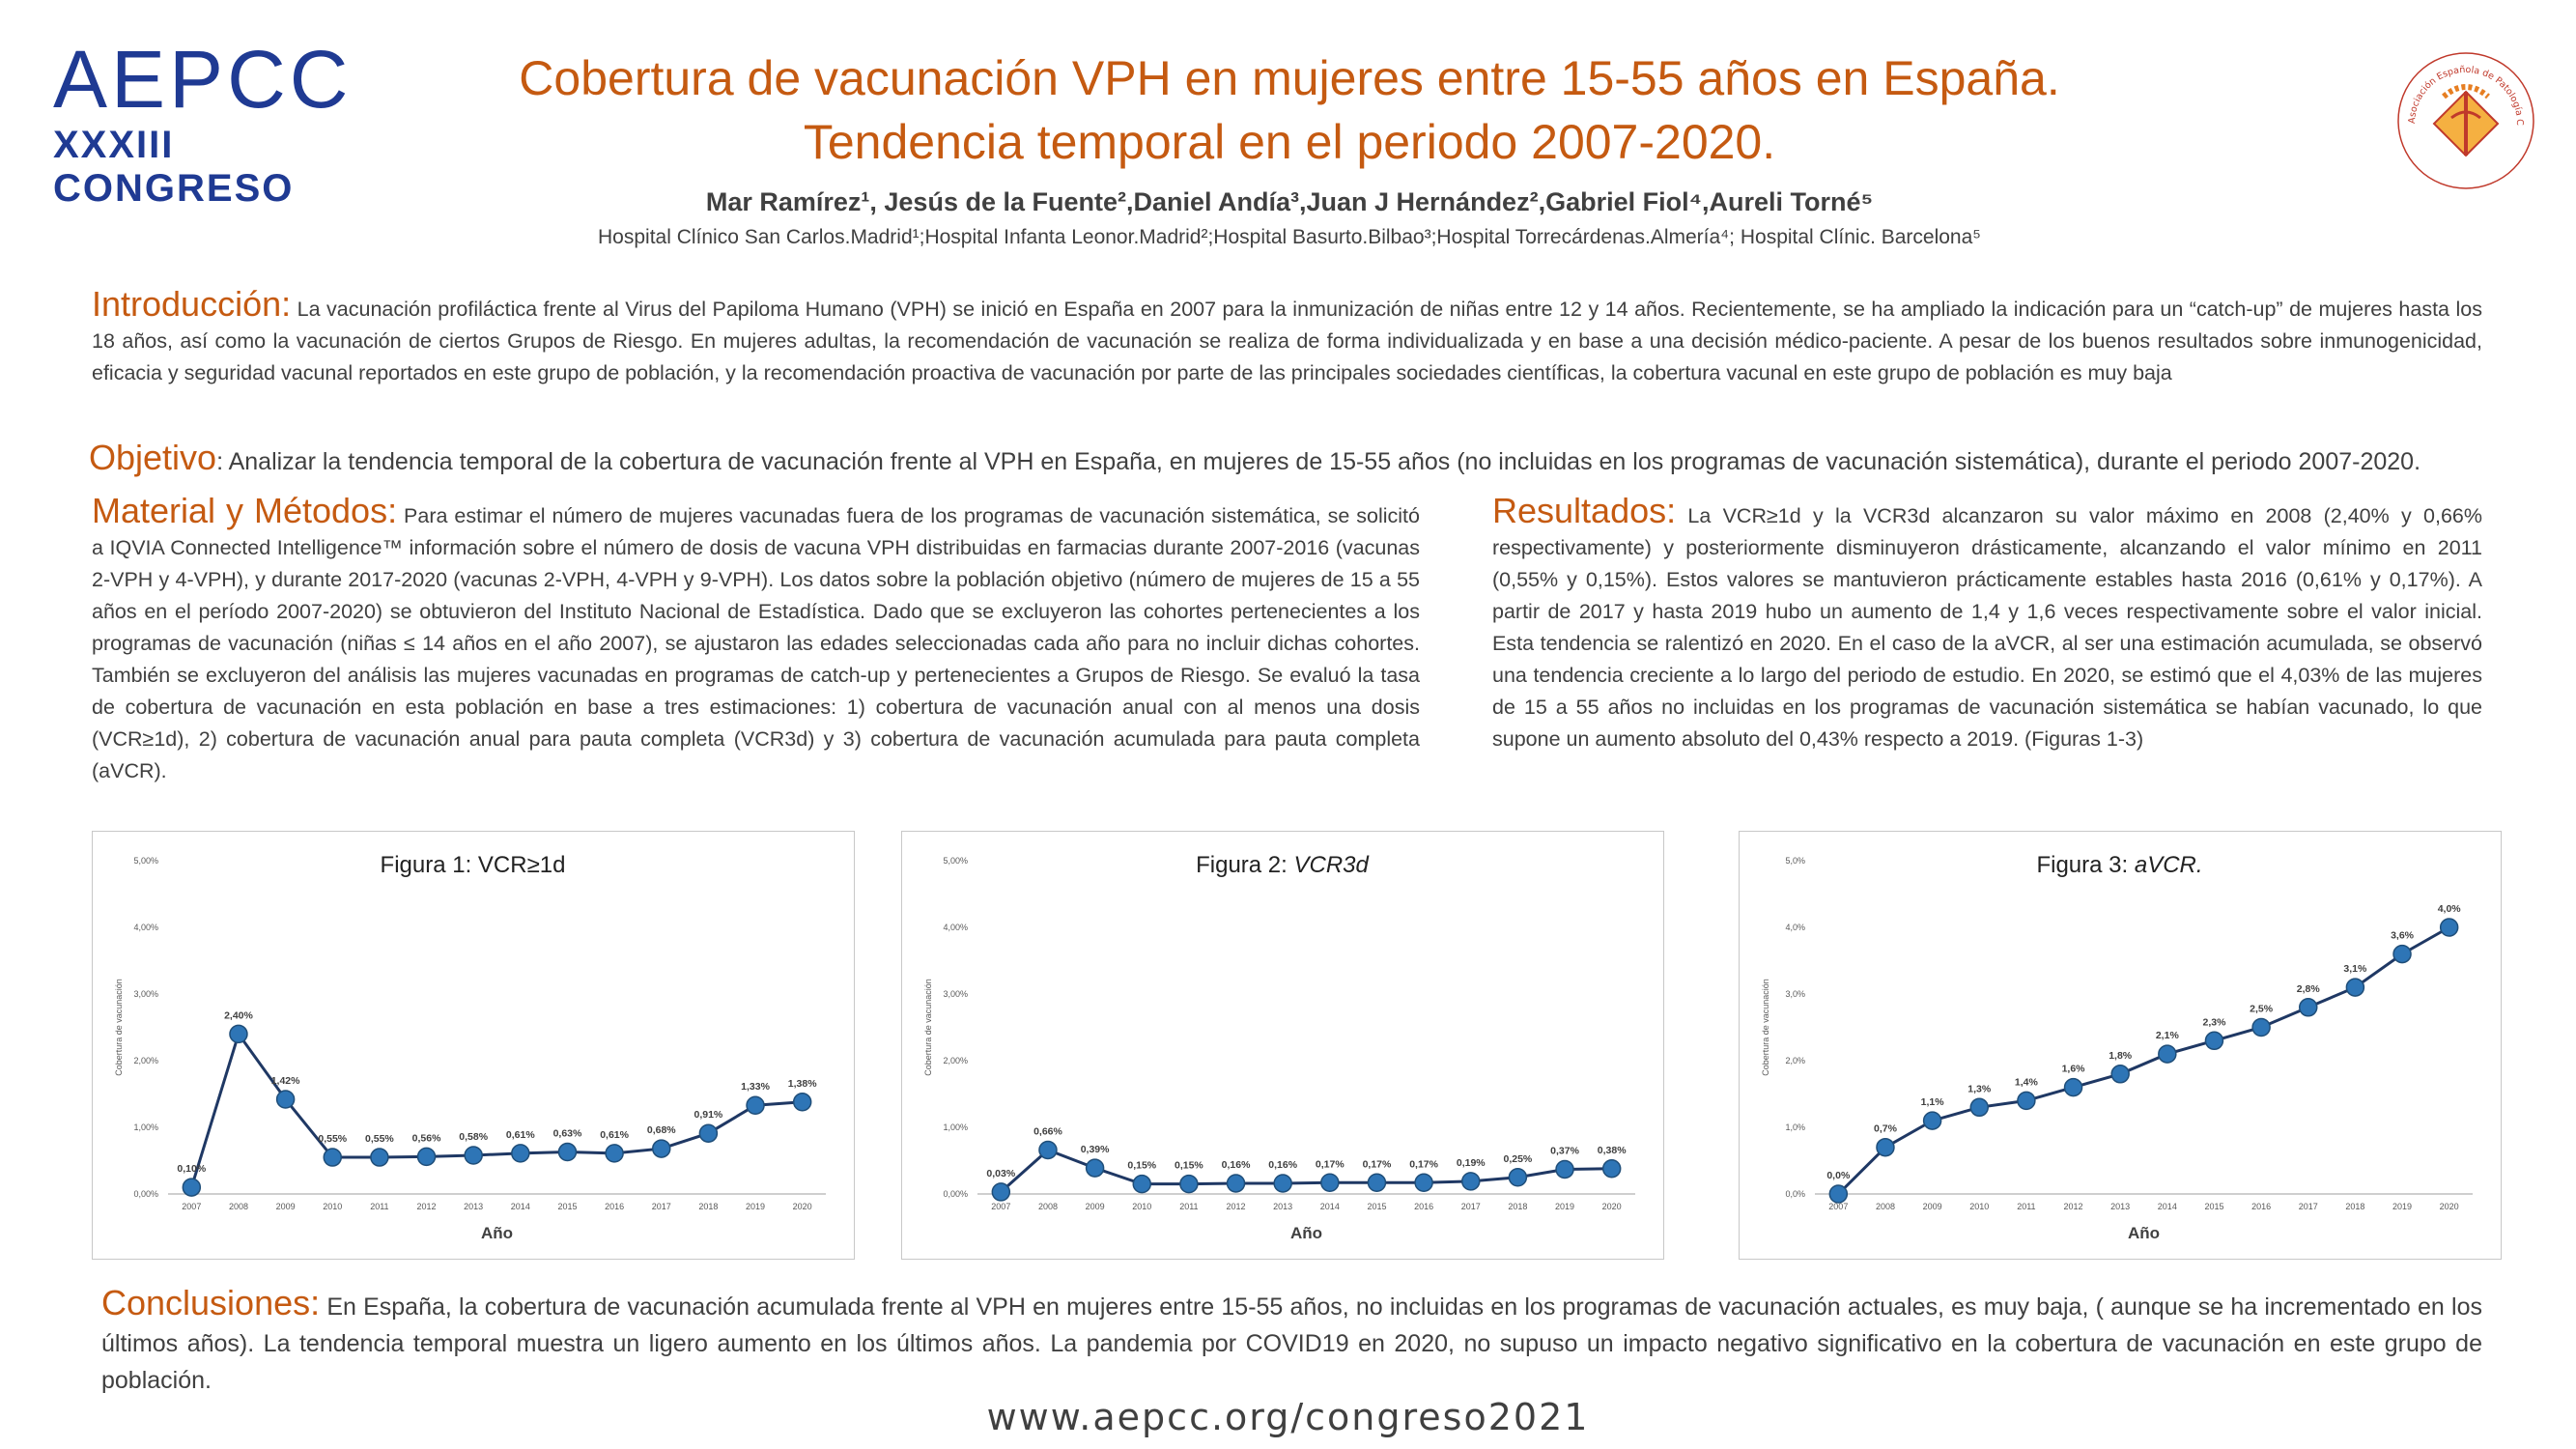  What do you see at coordinates (192, 304) in the screenshot?
I see `intro-title: Introducción:` at bounding box center [192, 304].